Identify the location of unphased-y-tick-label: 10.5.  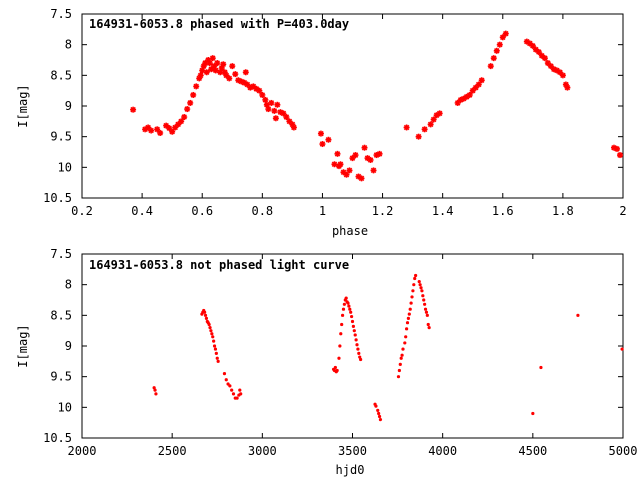
(57, 438).